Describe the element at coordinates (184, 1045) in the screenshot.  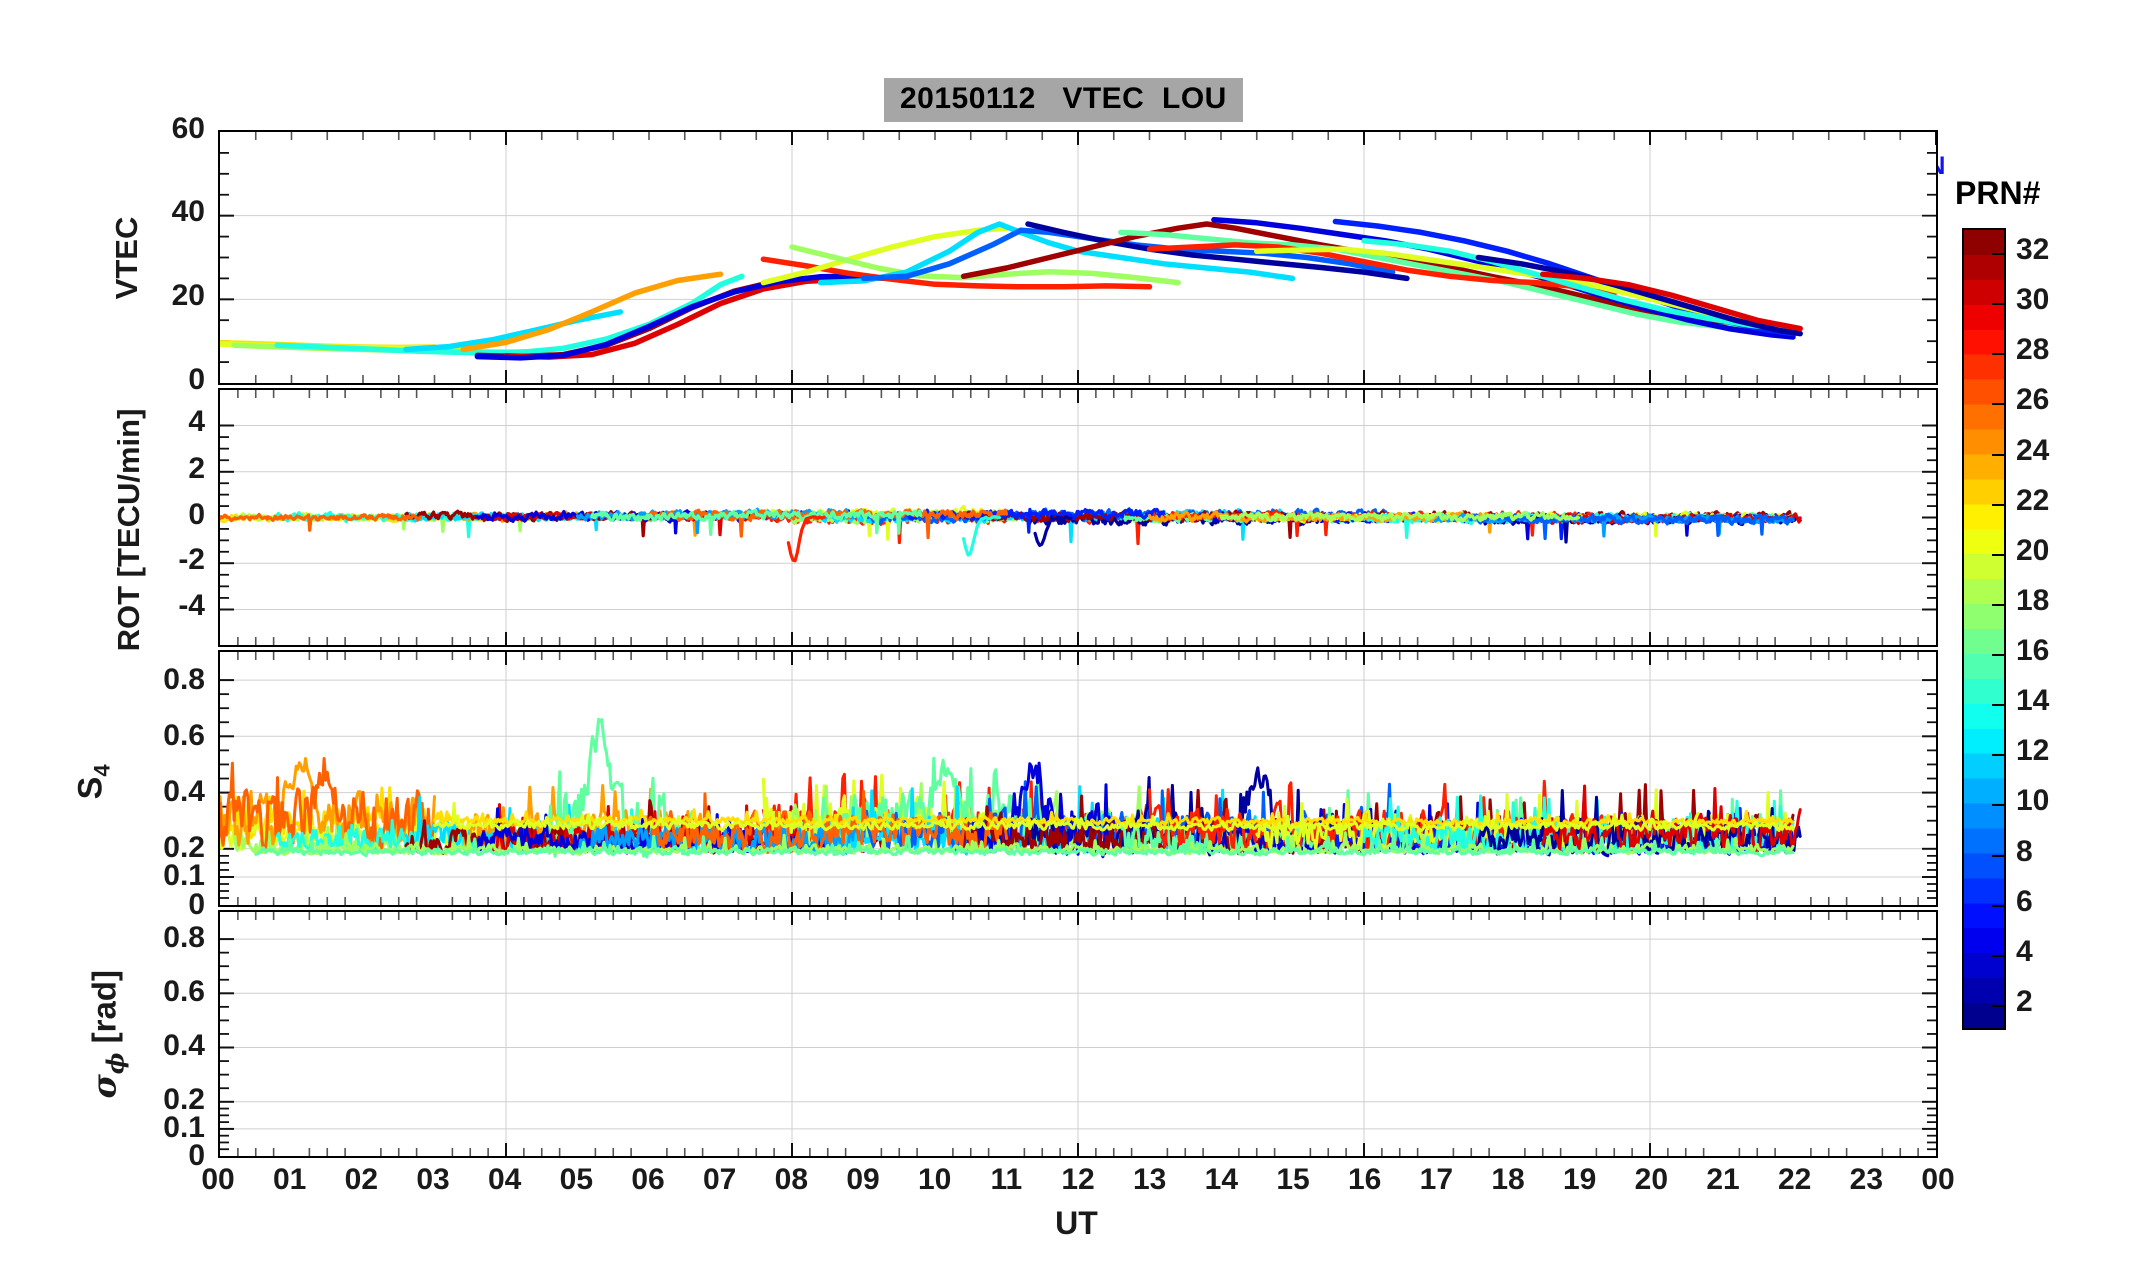
I see `ytick-sp-04: 0.4` at that location.